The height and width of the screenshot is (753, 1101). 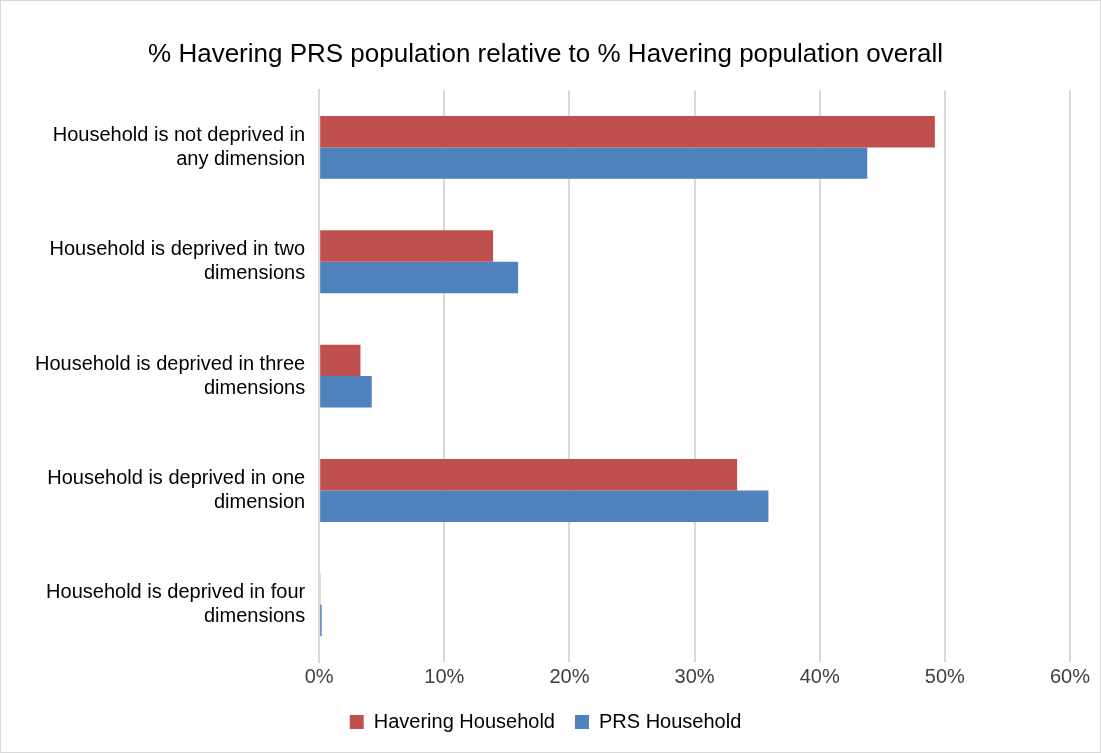 What do you see at coordinates (569, 675) in the screenshot?
I see `x-tick-label: 20%` at bounding box center [569, 675].